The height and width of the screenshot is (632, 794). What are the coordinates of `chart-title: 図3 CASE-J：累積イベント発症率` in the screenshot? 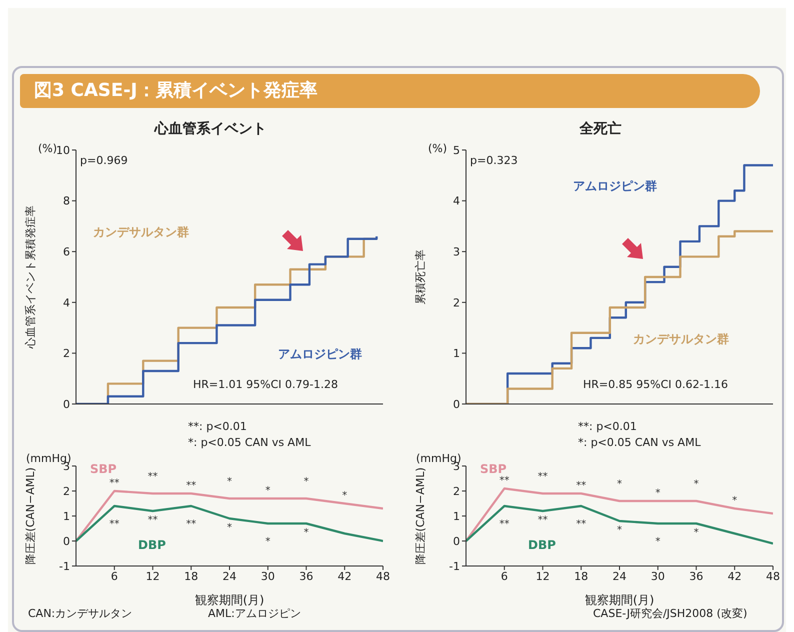 It's located at (390, 91).